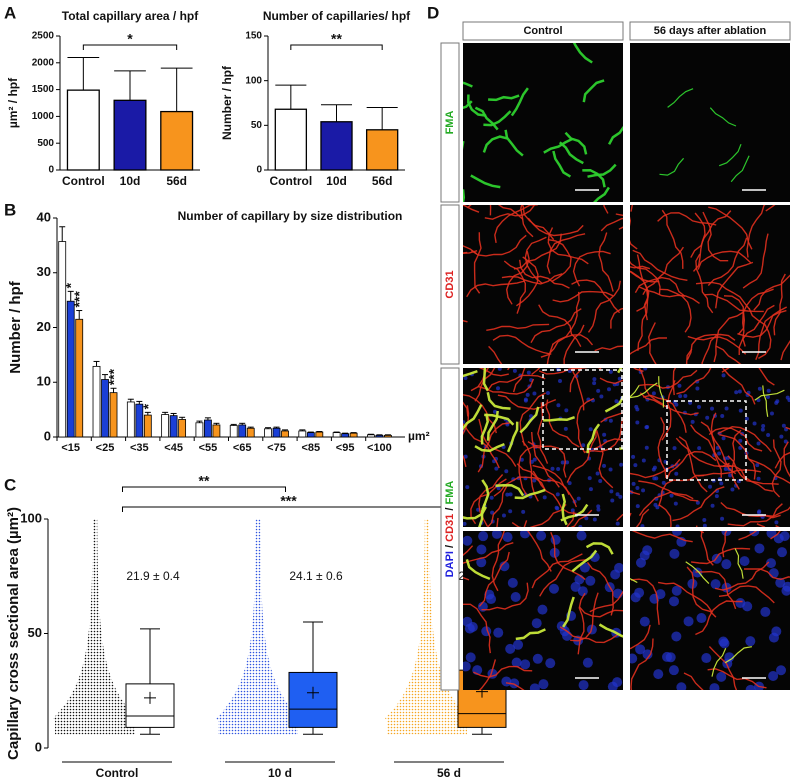 The height and width of the screenshot is (782, 791). Describe the element at coordinates (153, 576) in the screenshot. I see `mean-label: 21.9 ± 0.4` at that location.